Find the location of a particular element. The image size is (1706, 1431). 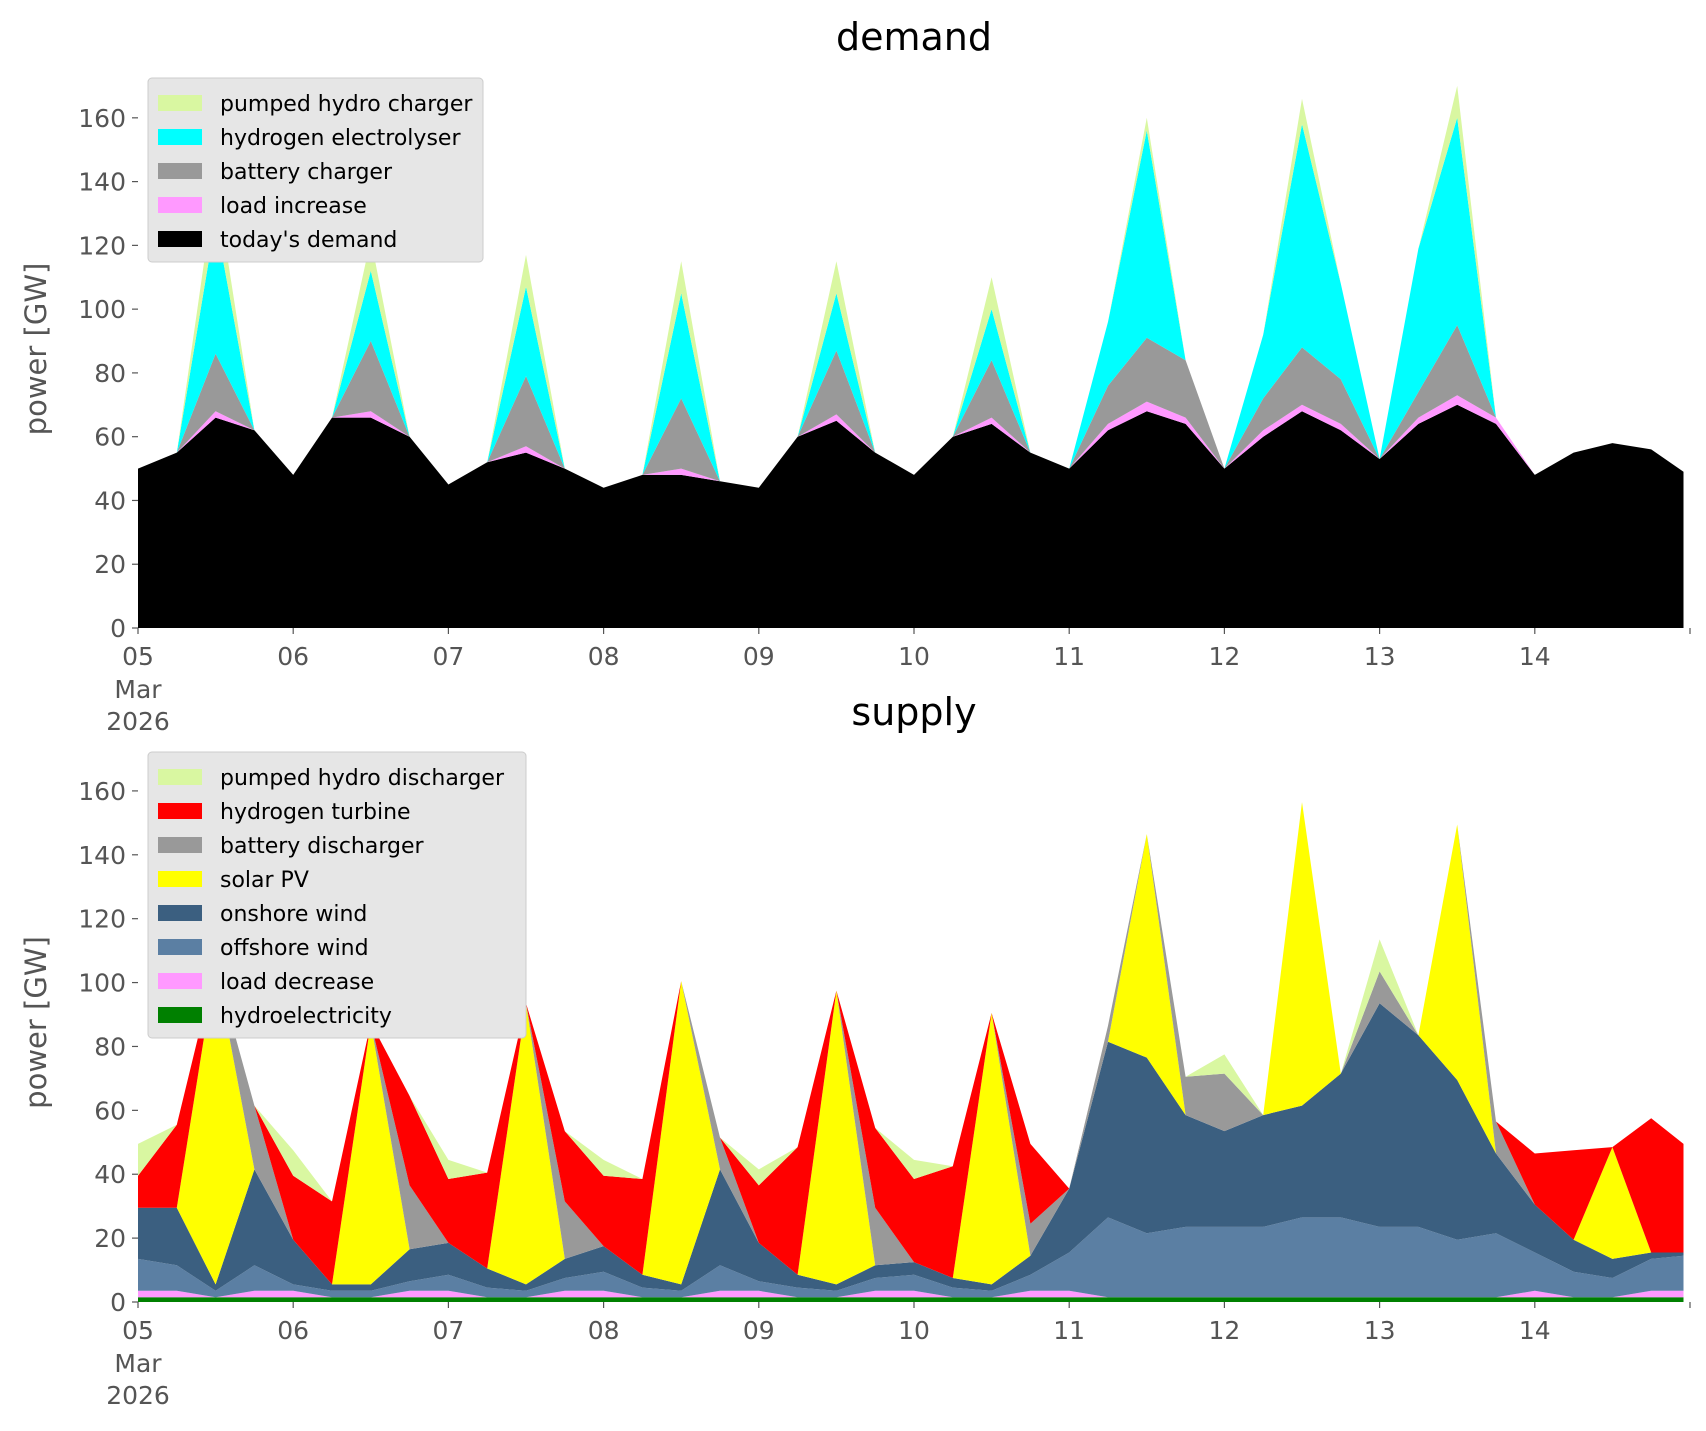

legend-label: hydrogen turbine is located at coordinates (315, 812).